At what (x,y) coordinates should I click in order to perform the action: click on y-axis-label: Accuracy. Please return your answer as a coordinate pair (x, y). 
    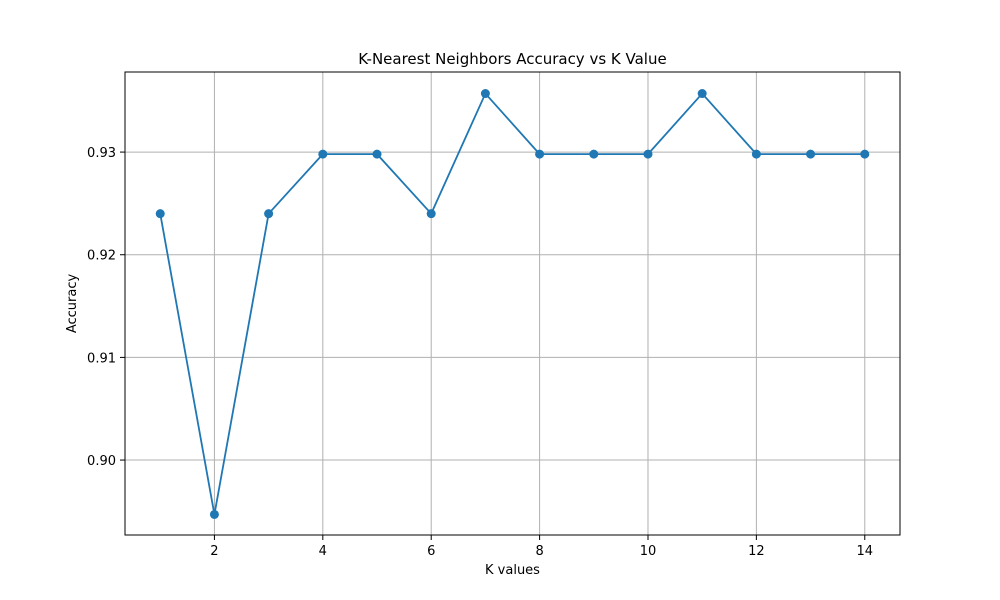
    Looking at the image, I should click on (72, 304).